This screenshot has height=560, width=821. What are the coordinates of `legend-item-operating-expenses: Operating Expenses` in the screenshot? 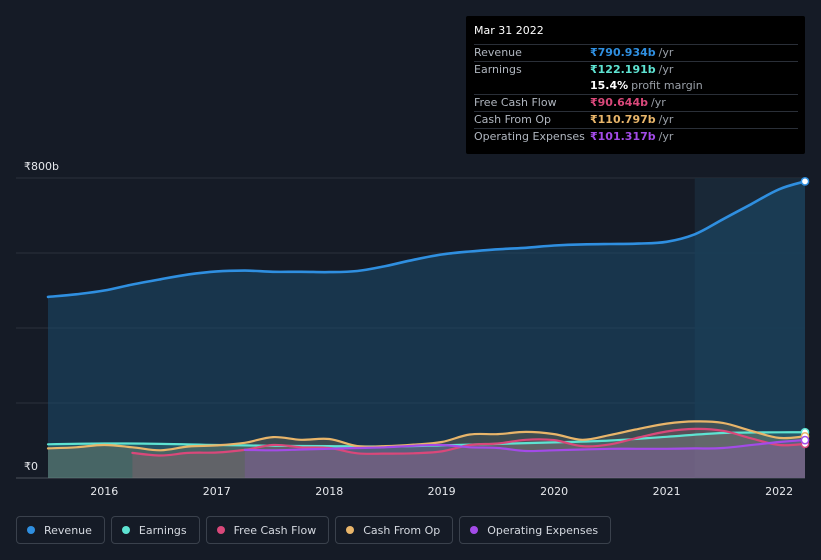 It's located at (535, 530).